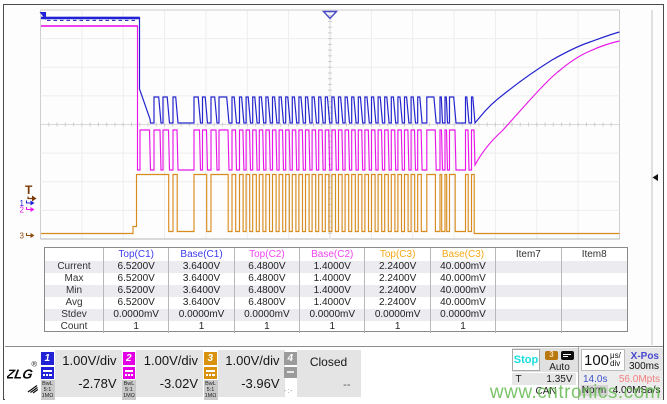  I want to click on svg-text: T, so click(29, 190).